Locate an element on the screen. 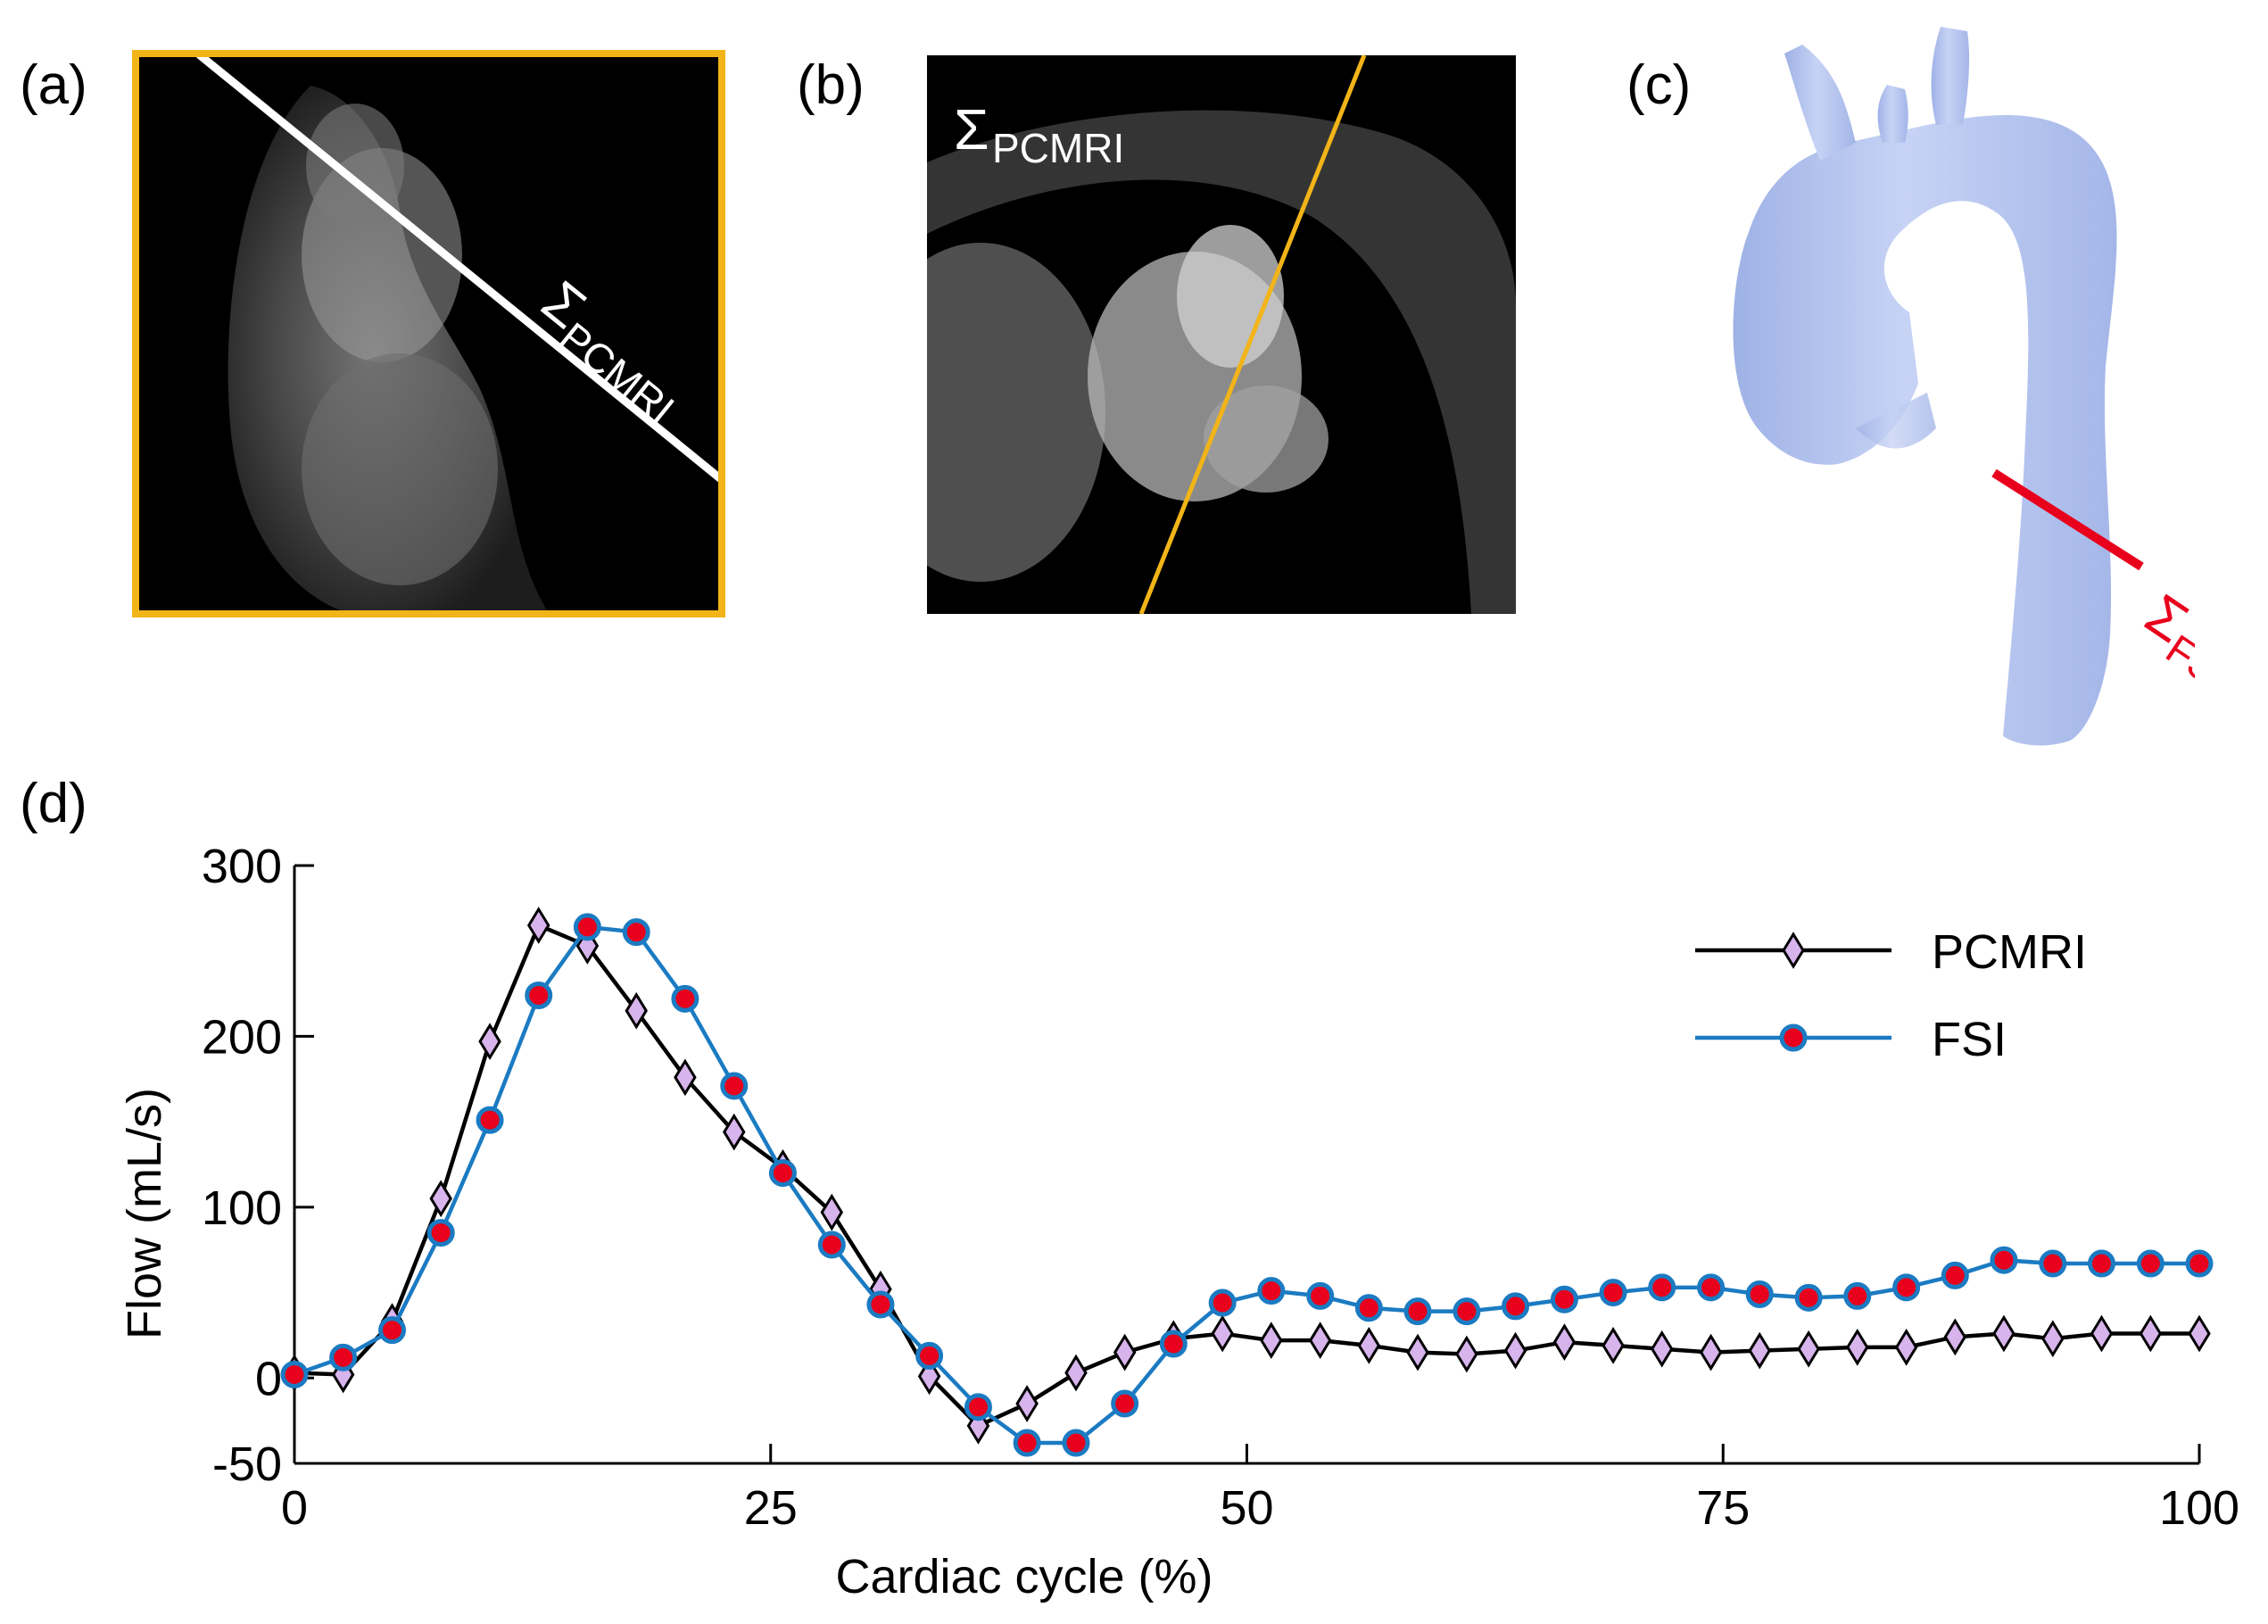 Image resolution: width=2268 pixels, height=1624 pixels. sagittal-mri-image: Σ PCMRI is located at coordinates (428, 333).